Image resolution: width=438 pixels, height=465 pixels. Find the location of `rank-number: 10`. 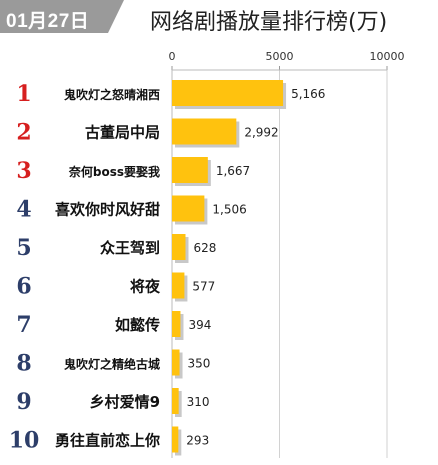

rank-number: 10 is located at coordinates (24, 441).